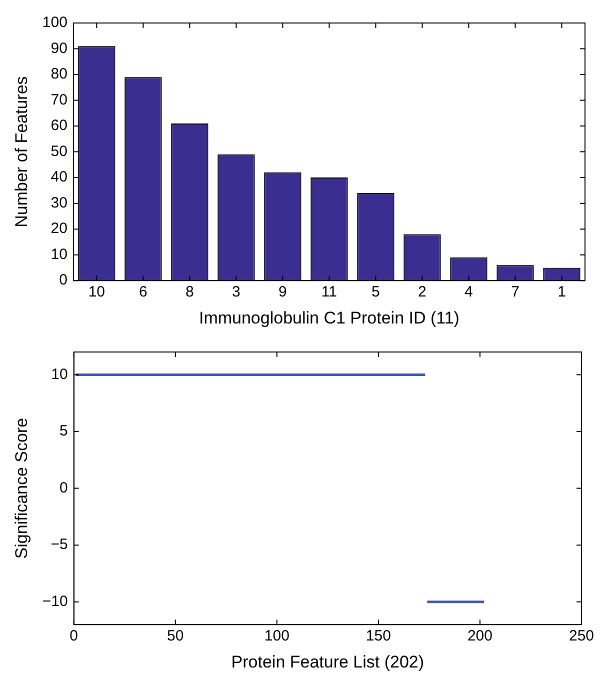 The image size is (605, 684). What do you see at coordinates (59, 74) in the screenshot?
I see `y-tick-label: 80` at bounding box center [59, 74].